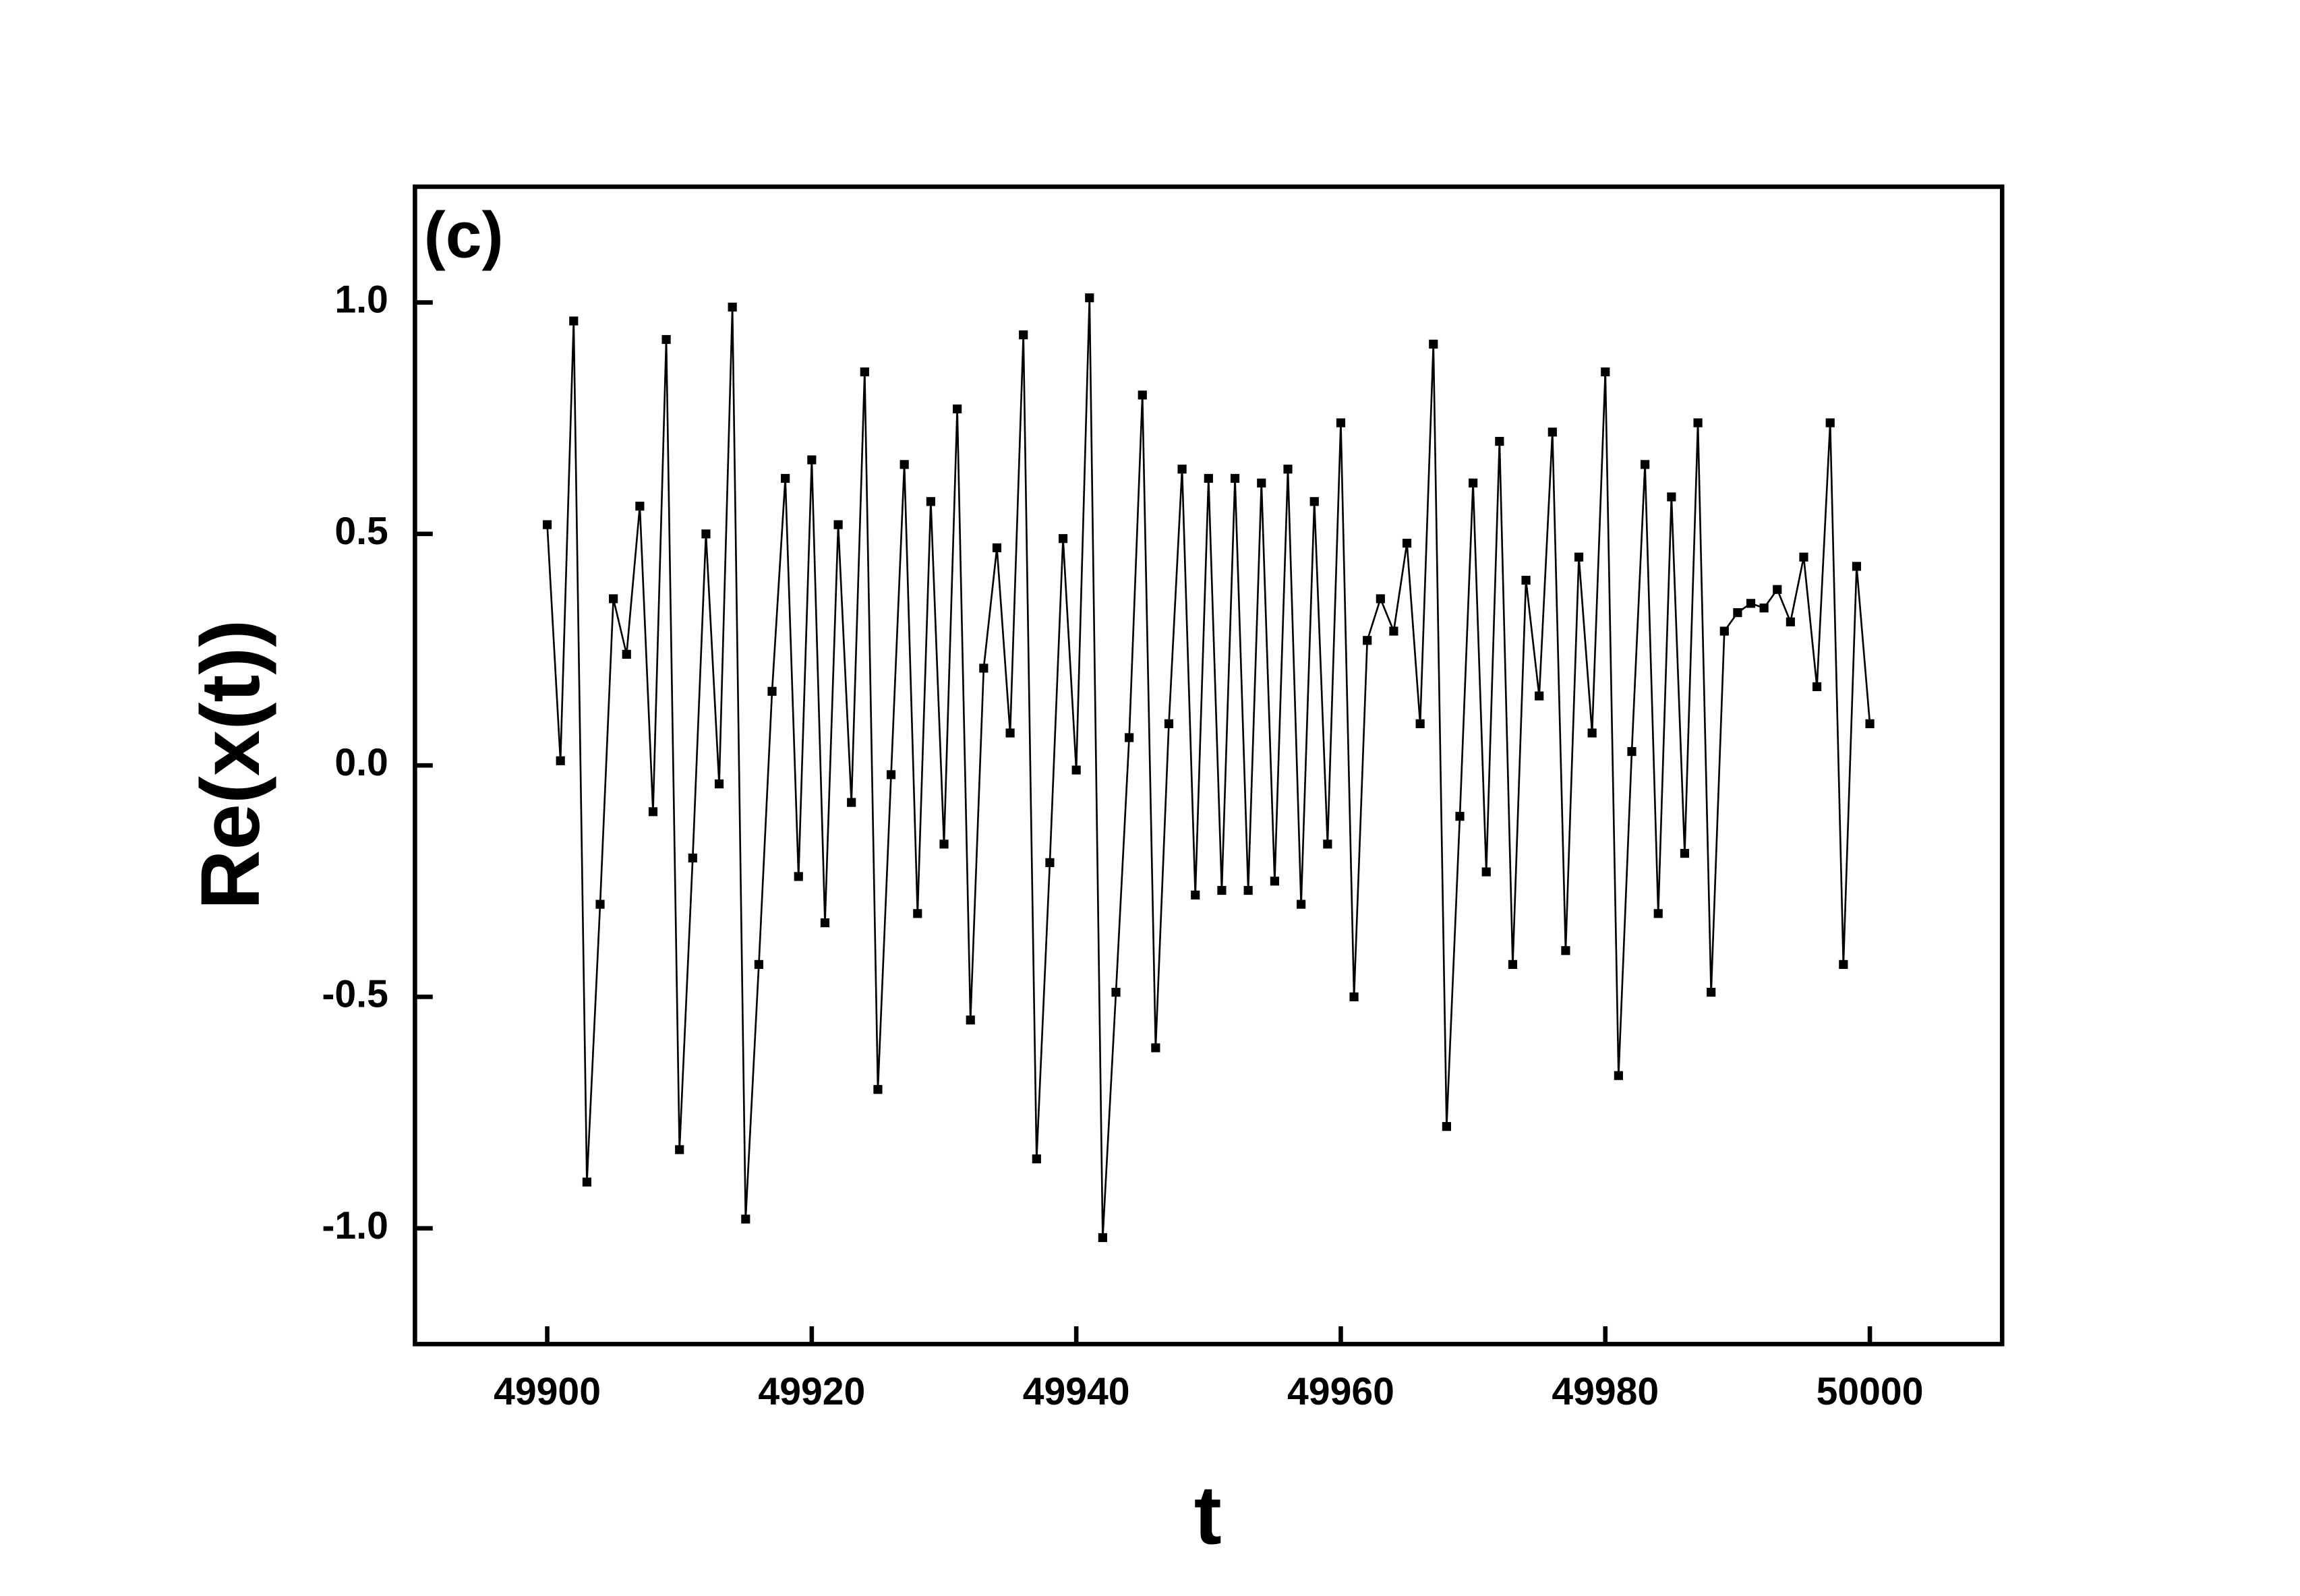 Image resolution: width=2300 pixels, height=1596 pixels. What do you see at coordinates (1605, 1391) in the screenshot?
I see `x-tick-label: 49980` at bounding box center [1605, 1391].